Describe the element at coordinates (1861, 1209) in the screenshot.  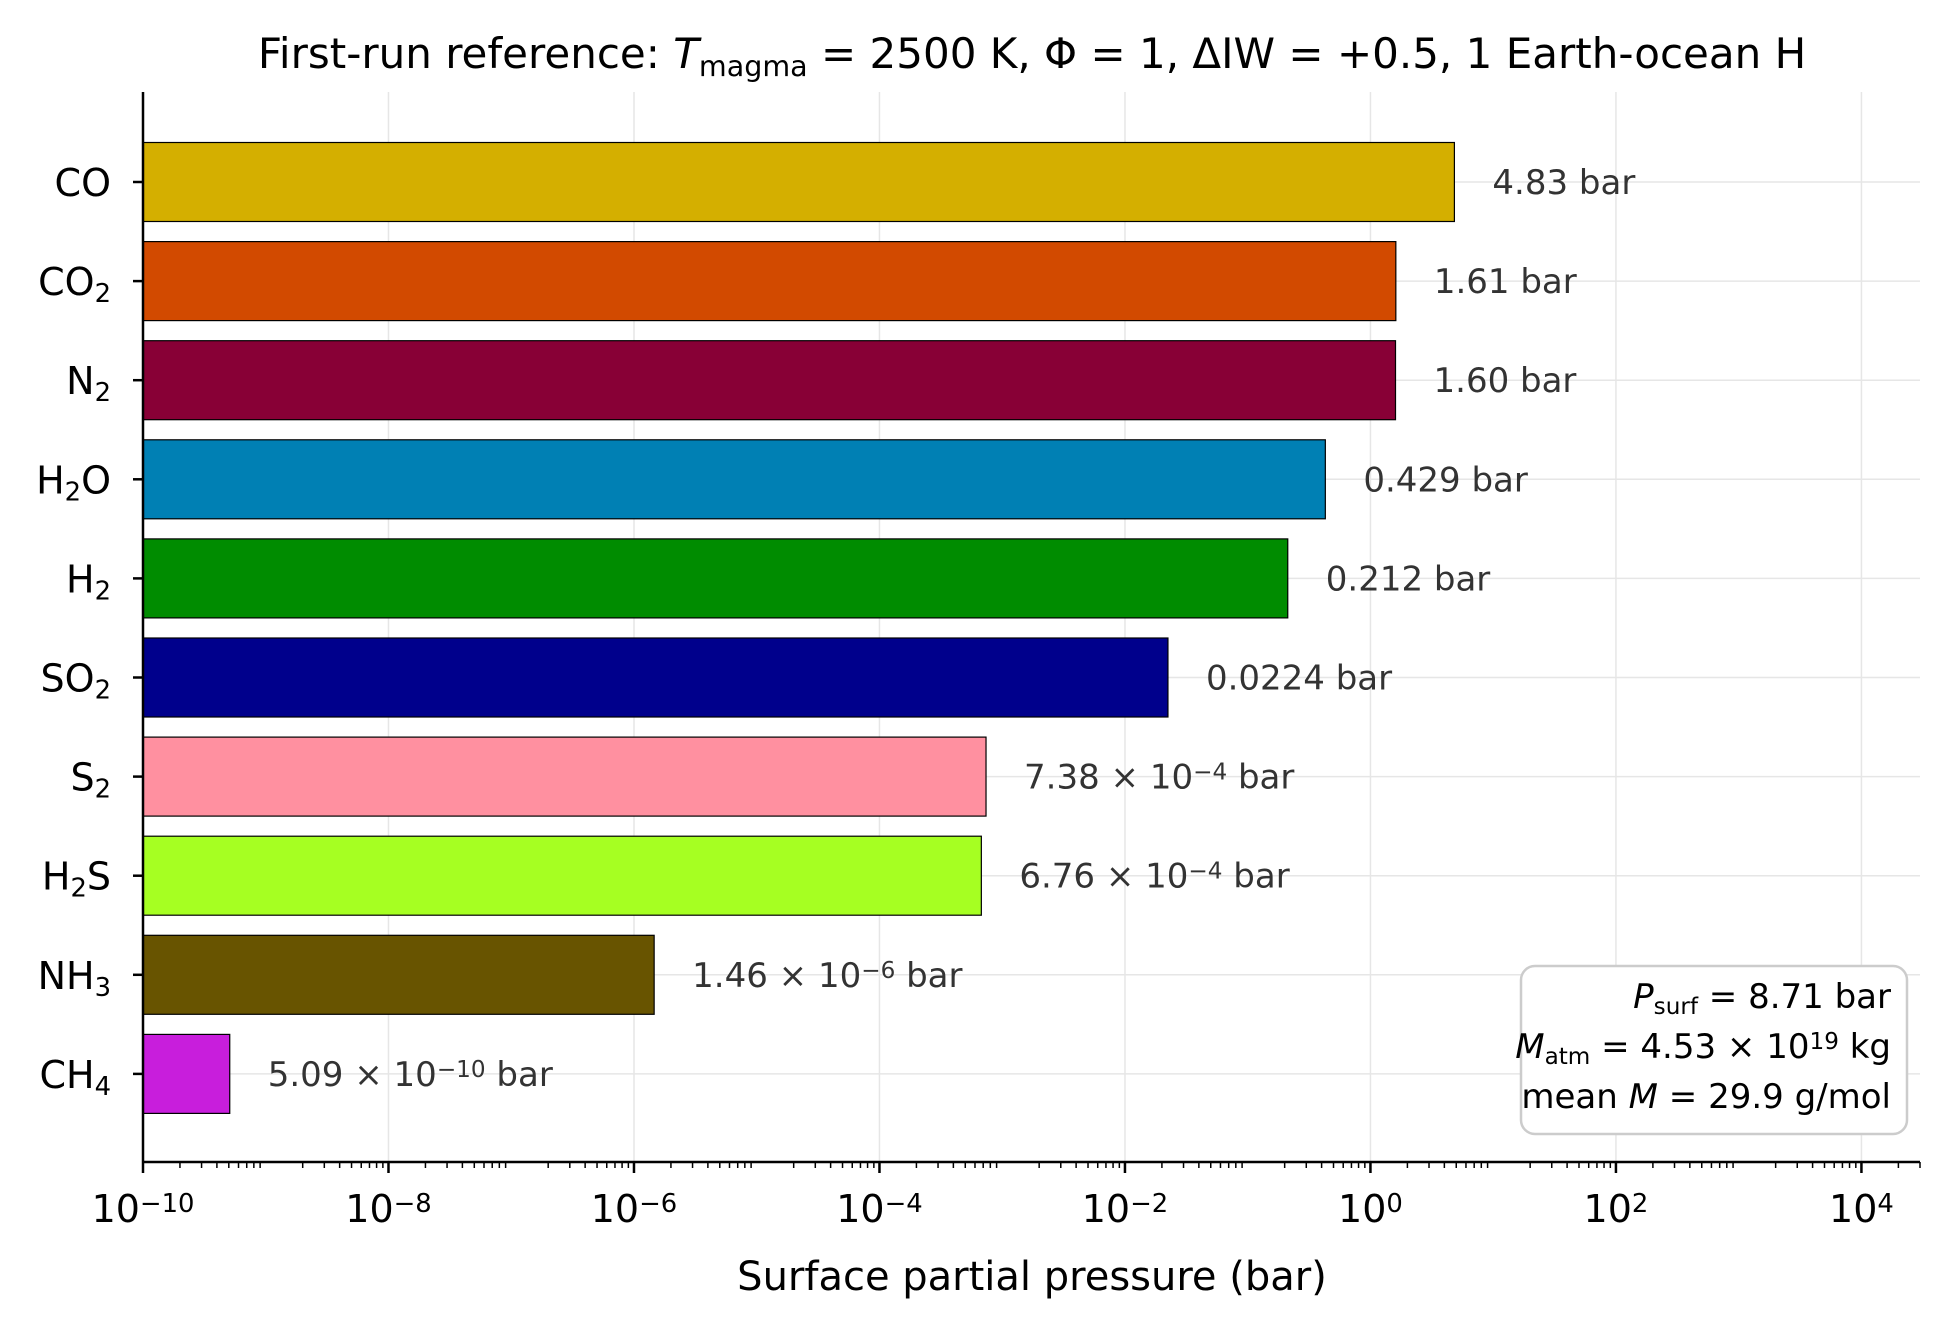
I see `x-tick-label: 104` at that location.